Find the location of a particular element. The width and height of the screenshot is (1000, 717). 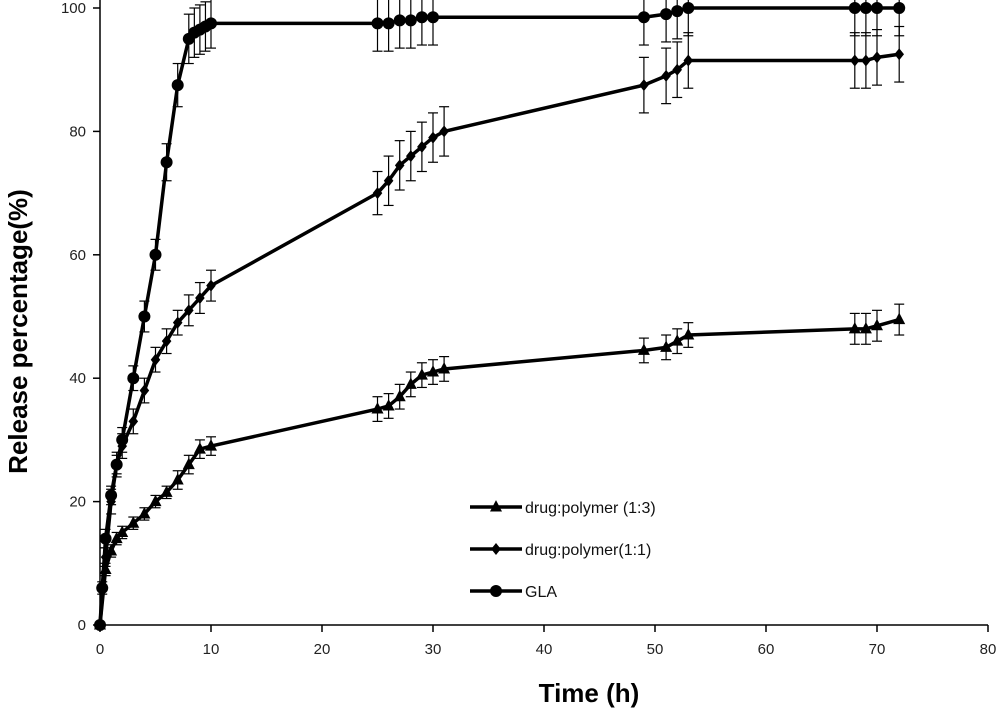

y-tick-label: 0 is located at coordinates (82, 625).